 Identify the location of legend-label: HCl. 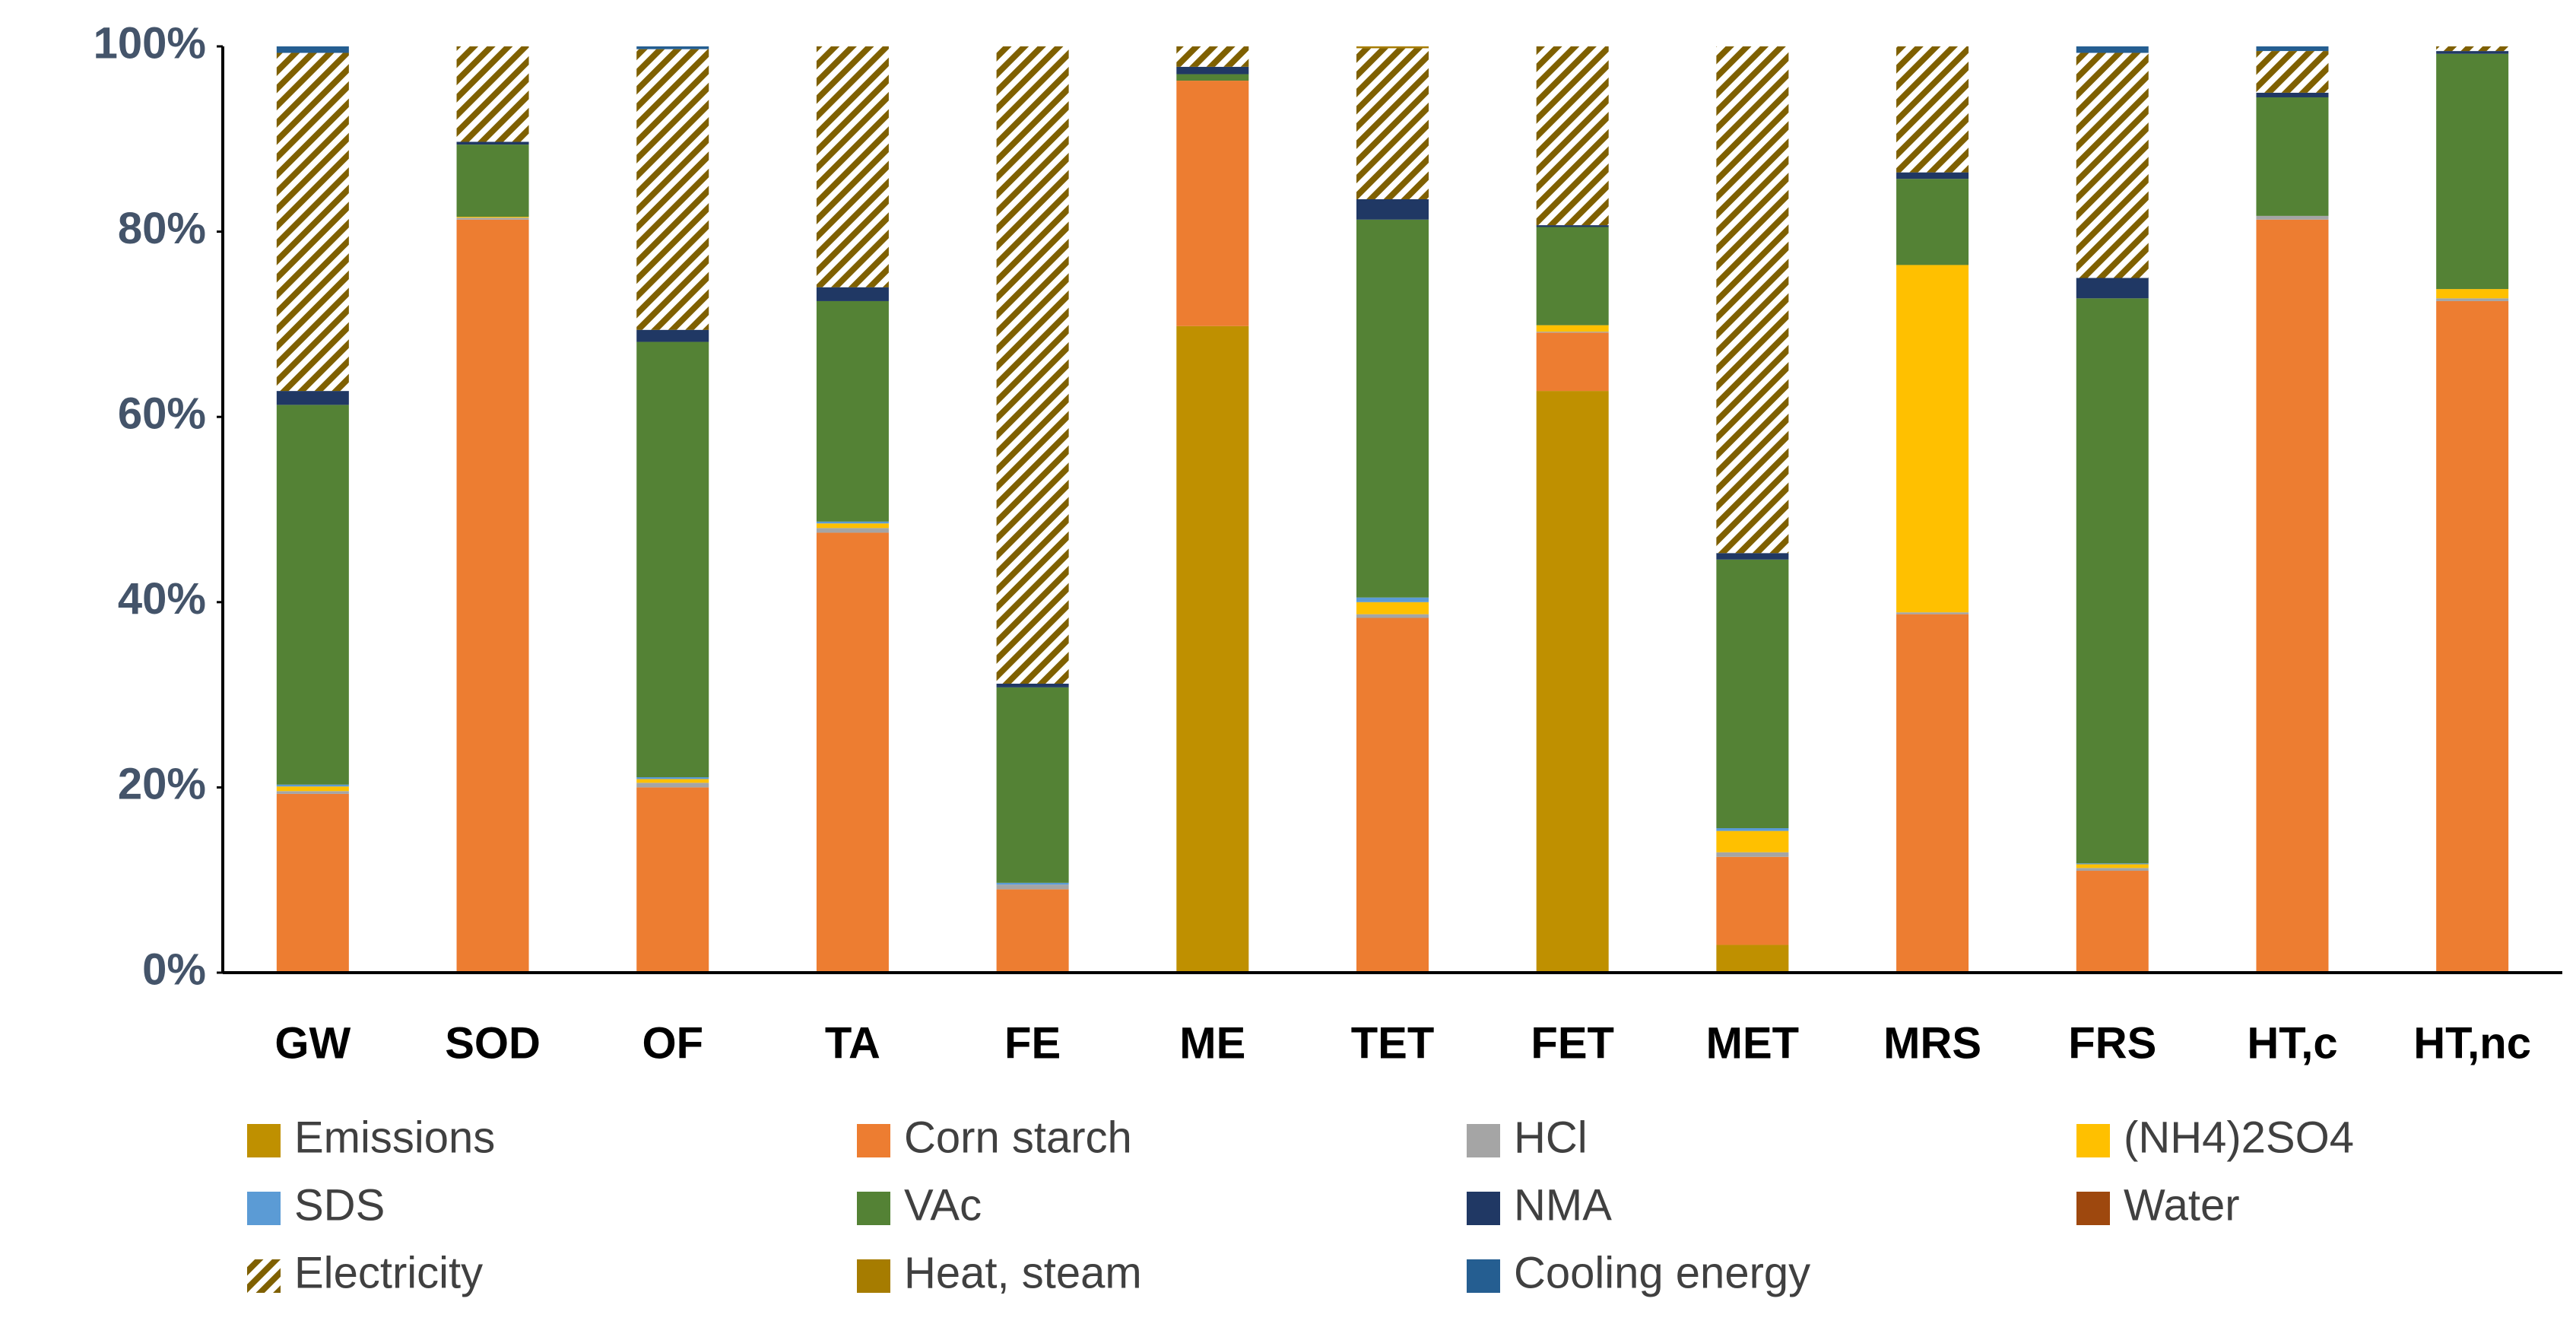
(1551, 1137).